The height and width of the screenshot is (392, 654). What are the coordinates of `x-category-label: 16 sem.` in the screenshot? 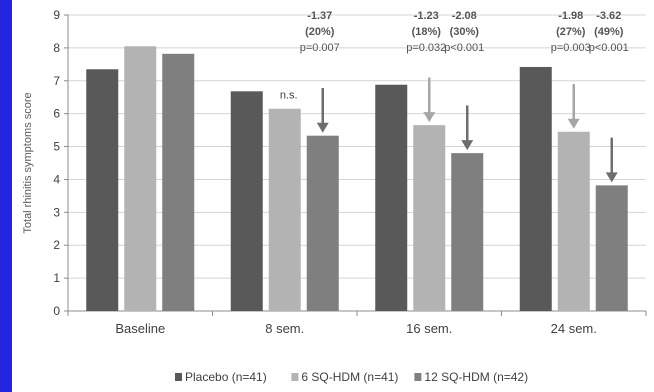 It's located at (429, 328).